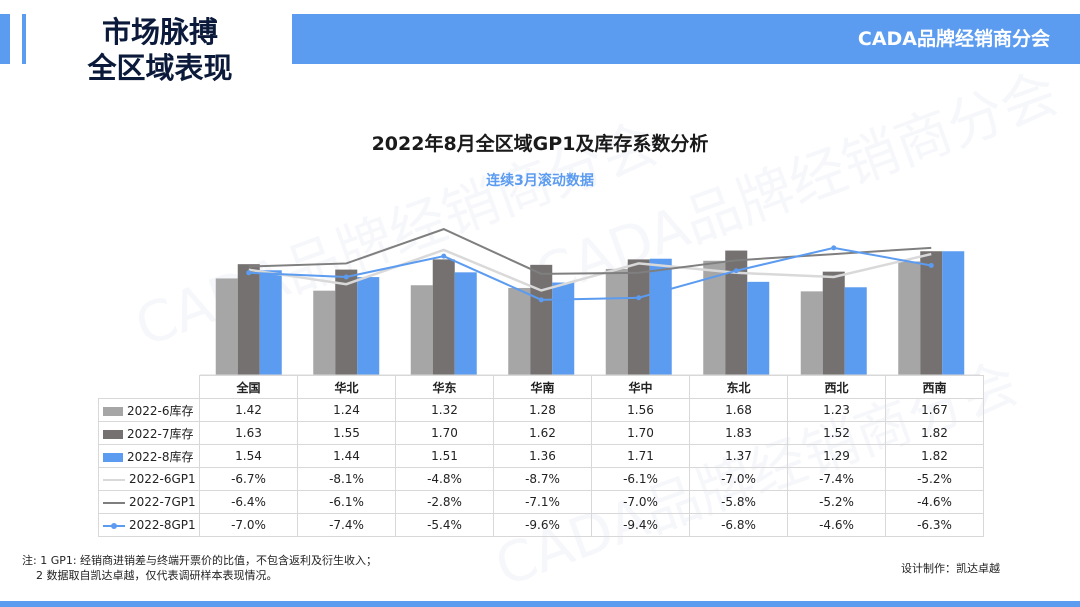 This screenshot has height=607, width=1080. Describe the element at coordinates (640, 479) in the screenshot. I see `data-label: -6.1%` at that location.